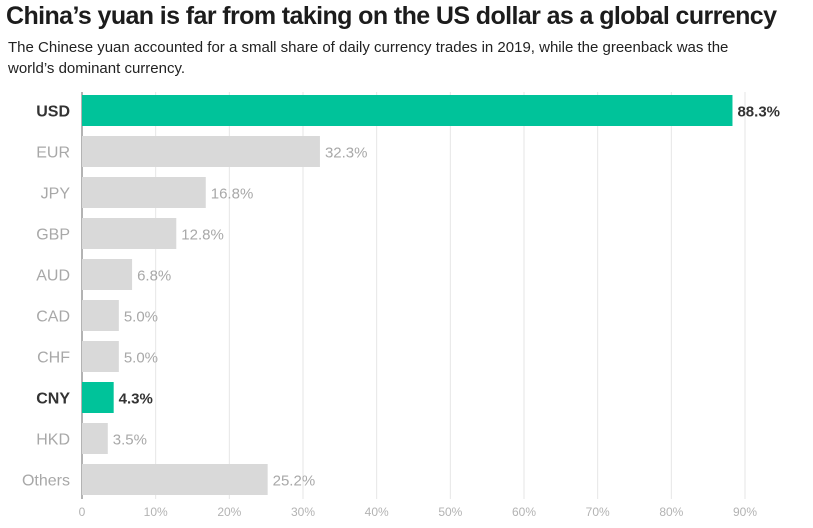 Image resolution: width=813 pixels, height=528 pixels. I want to click on x-tick-label: 30%, so click(303, 512).